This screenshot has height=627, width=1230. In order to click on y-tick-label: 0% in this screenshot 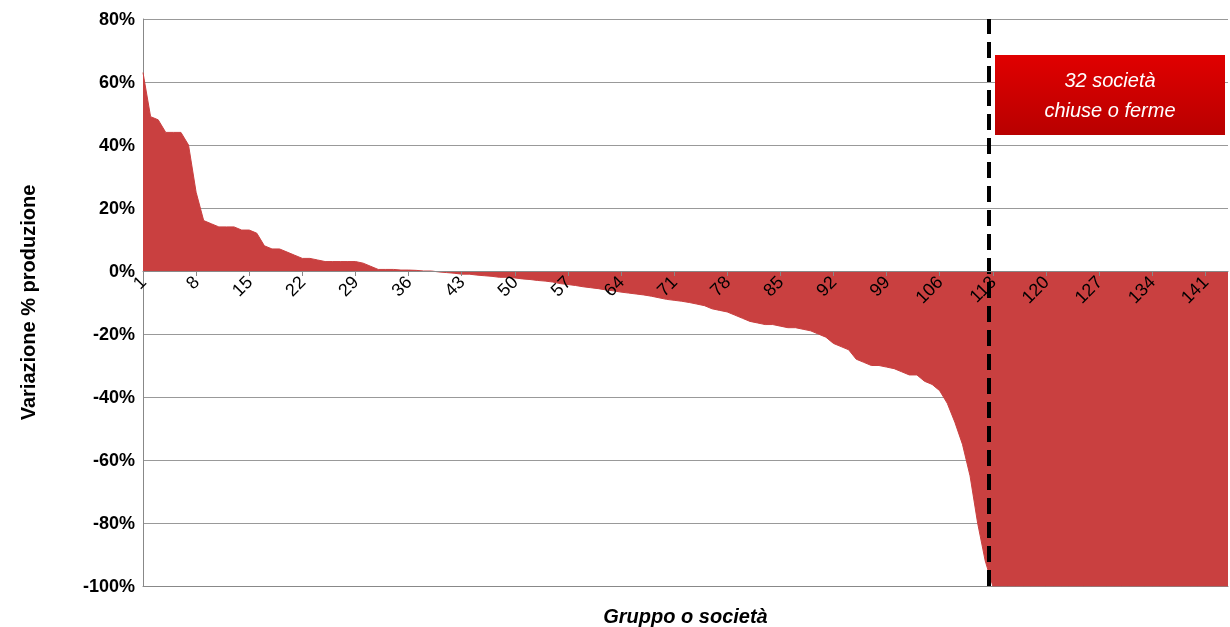, I will do `click(121, 271)`.